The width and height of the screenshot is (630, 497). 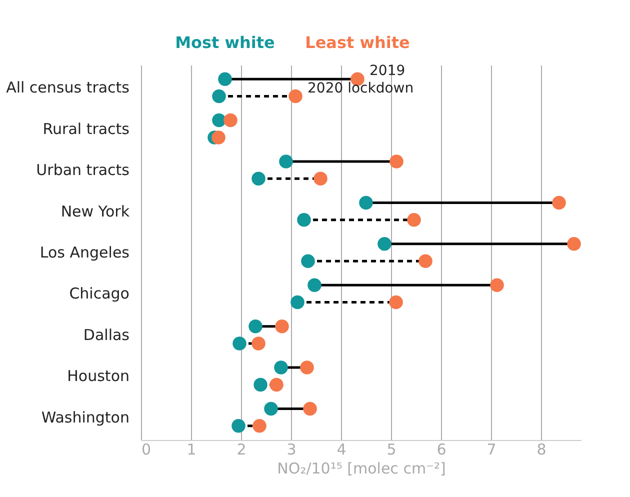 What do you see at coordinates (241, 449) in the screenshot?
I see `x-tick-label: 2` at bounding box center [241, 449].